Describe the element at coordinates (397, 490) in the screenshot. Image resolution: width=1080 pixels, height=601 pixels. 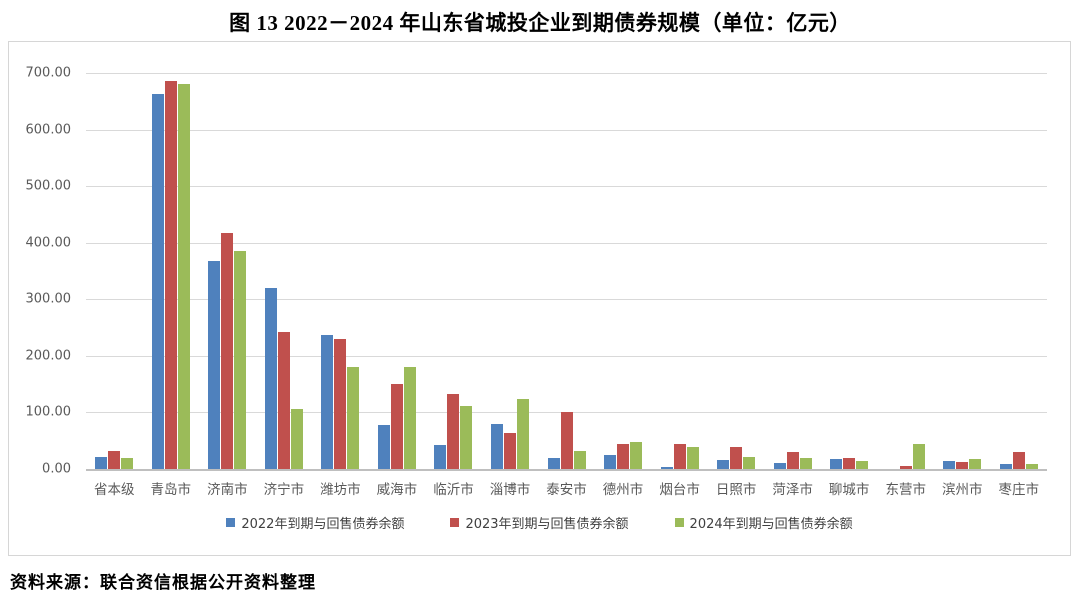
I see `x-axis-label: 威海市` at that location.